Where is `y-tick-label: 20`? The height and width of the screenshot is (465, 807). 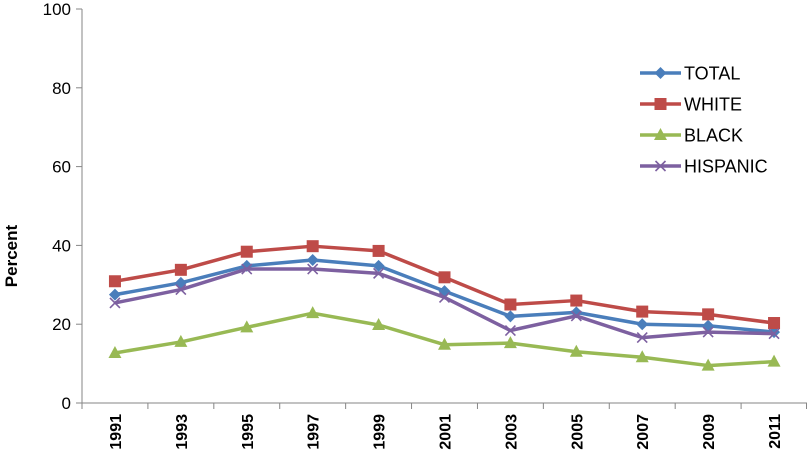 y-tick-label: 20 is located at coordinates (61, 324).